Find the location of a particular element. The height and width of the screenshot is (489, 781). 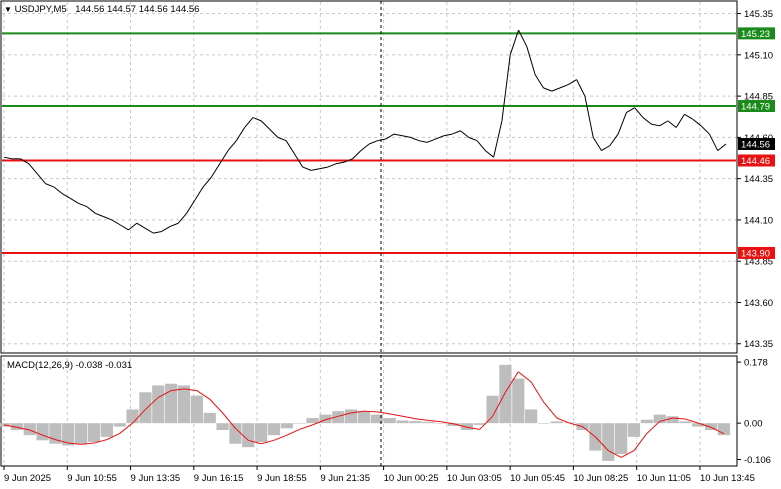

y-tick-label: 143.60 is located at coordinates (758, 303).